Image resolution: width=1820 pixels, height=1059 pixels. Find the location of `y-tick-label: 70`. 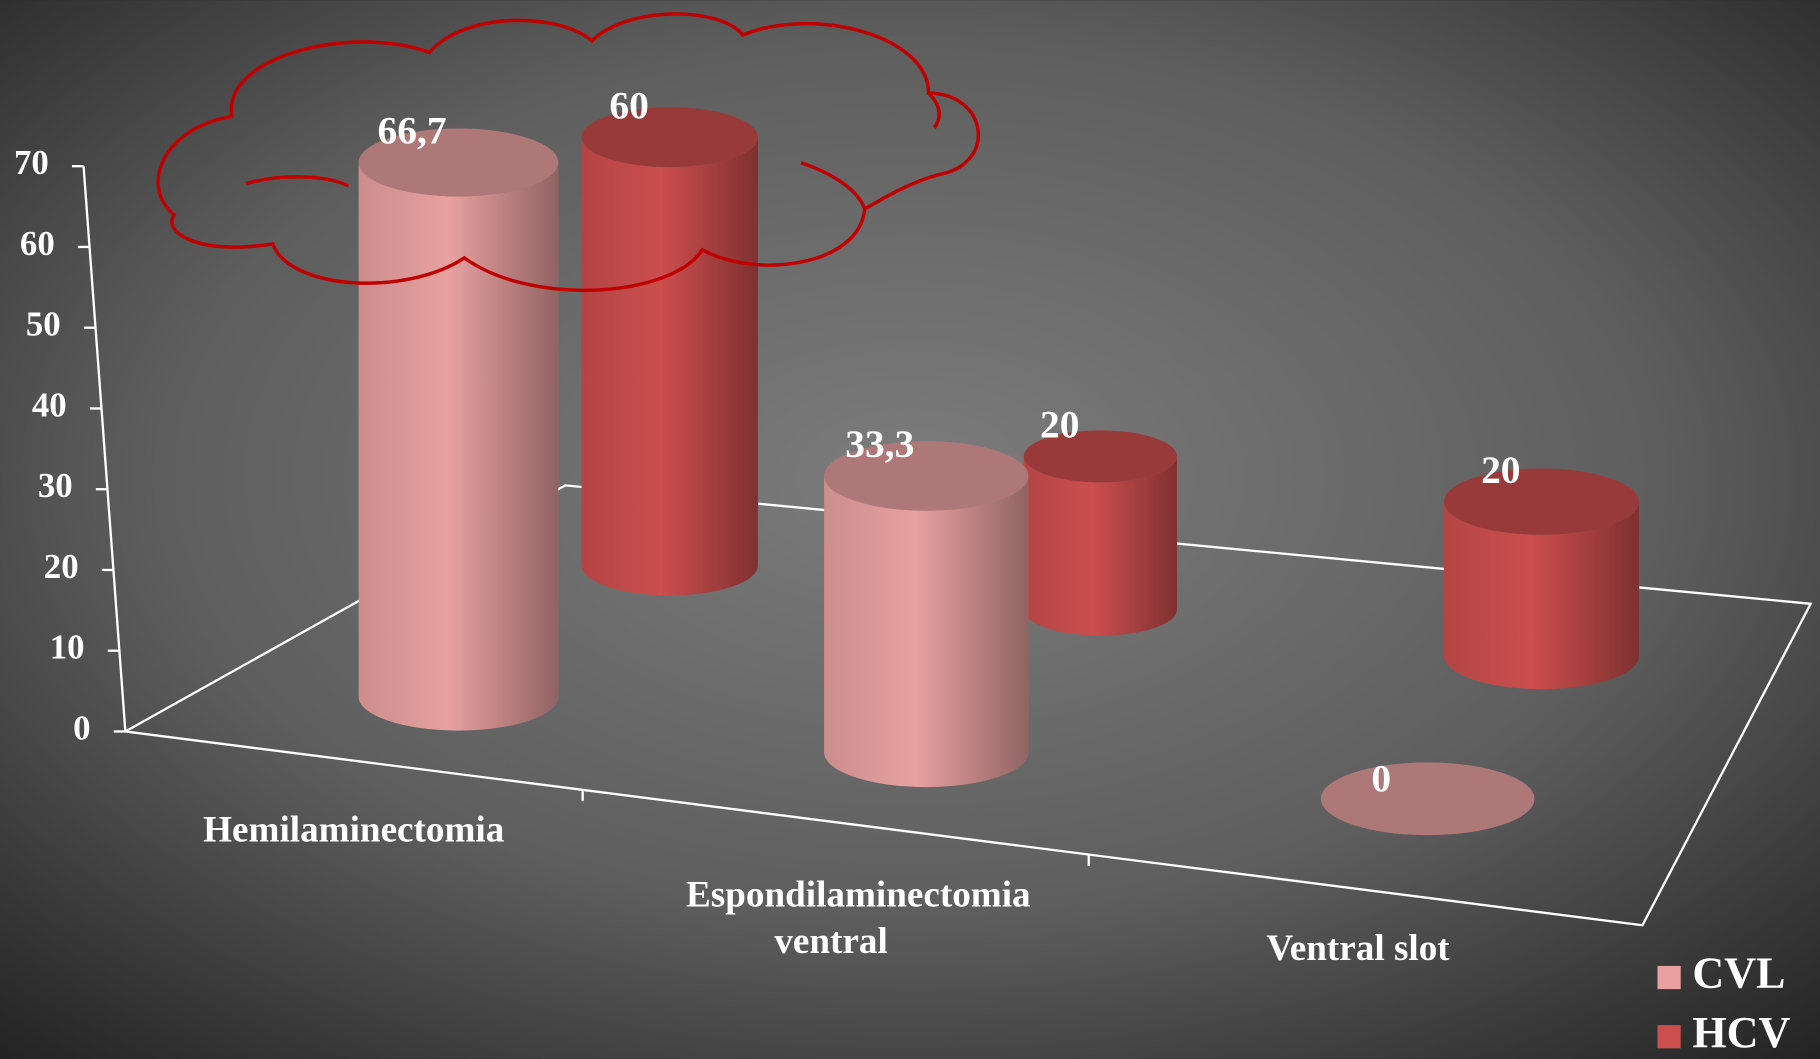

y-tick-label: 70 is located at coordinates (31, 162).